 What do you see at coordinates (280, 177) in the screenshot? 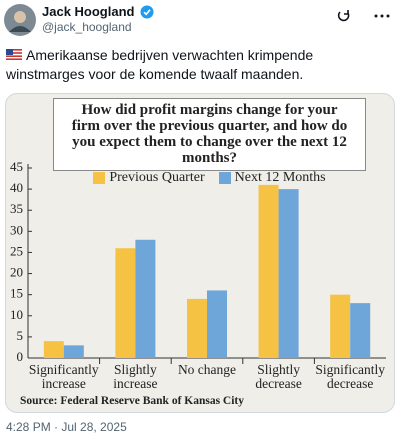
I see `legend-label: Next 12 Months` at bounding box center [280, 177].